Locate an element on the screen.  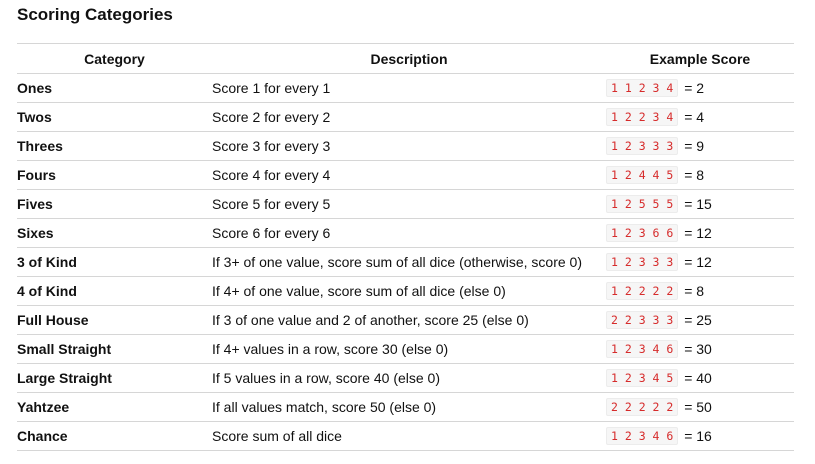
example-score-cell: 1 2 3 3 3 = 9 is located at coordinates (700, 146).